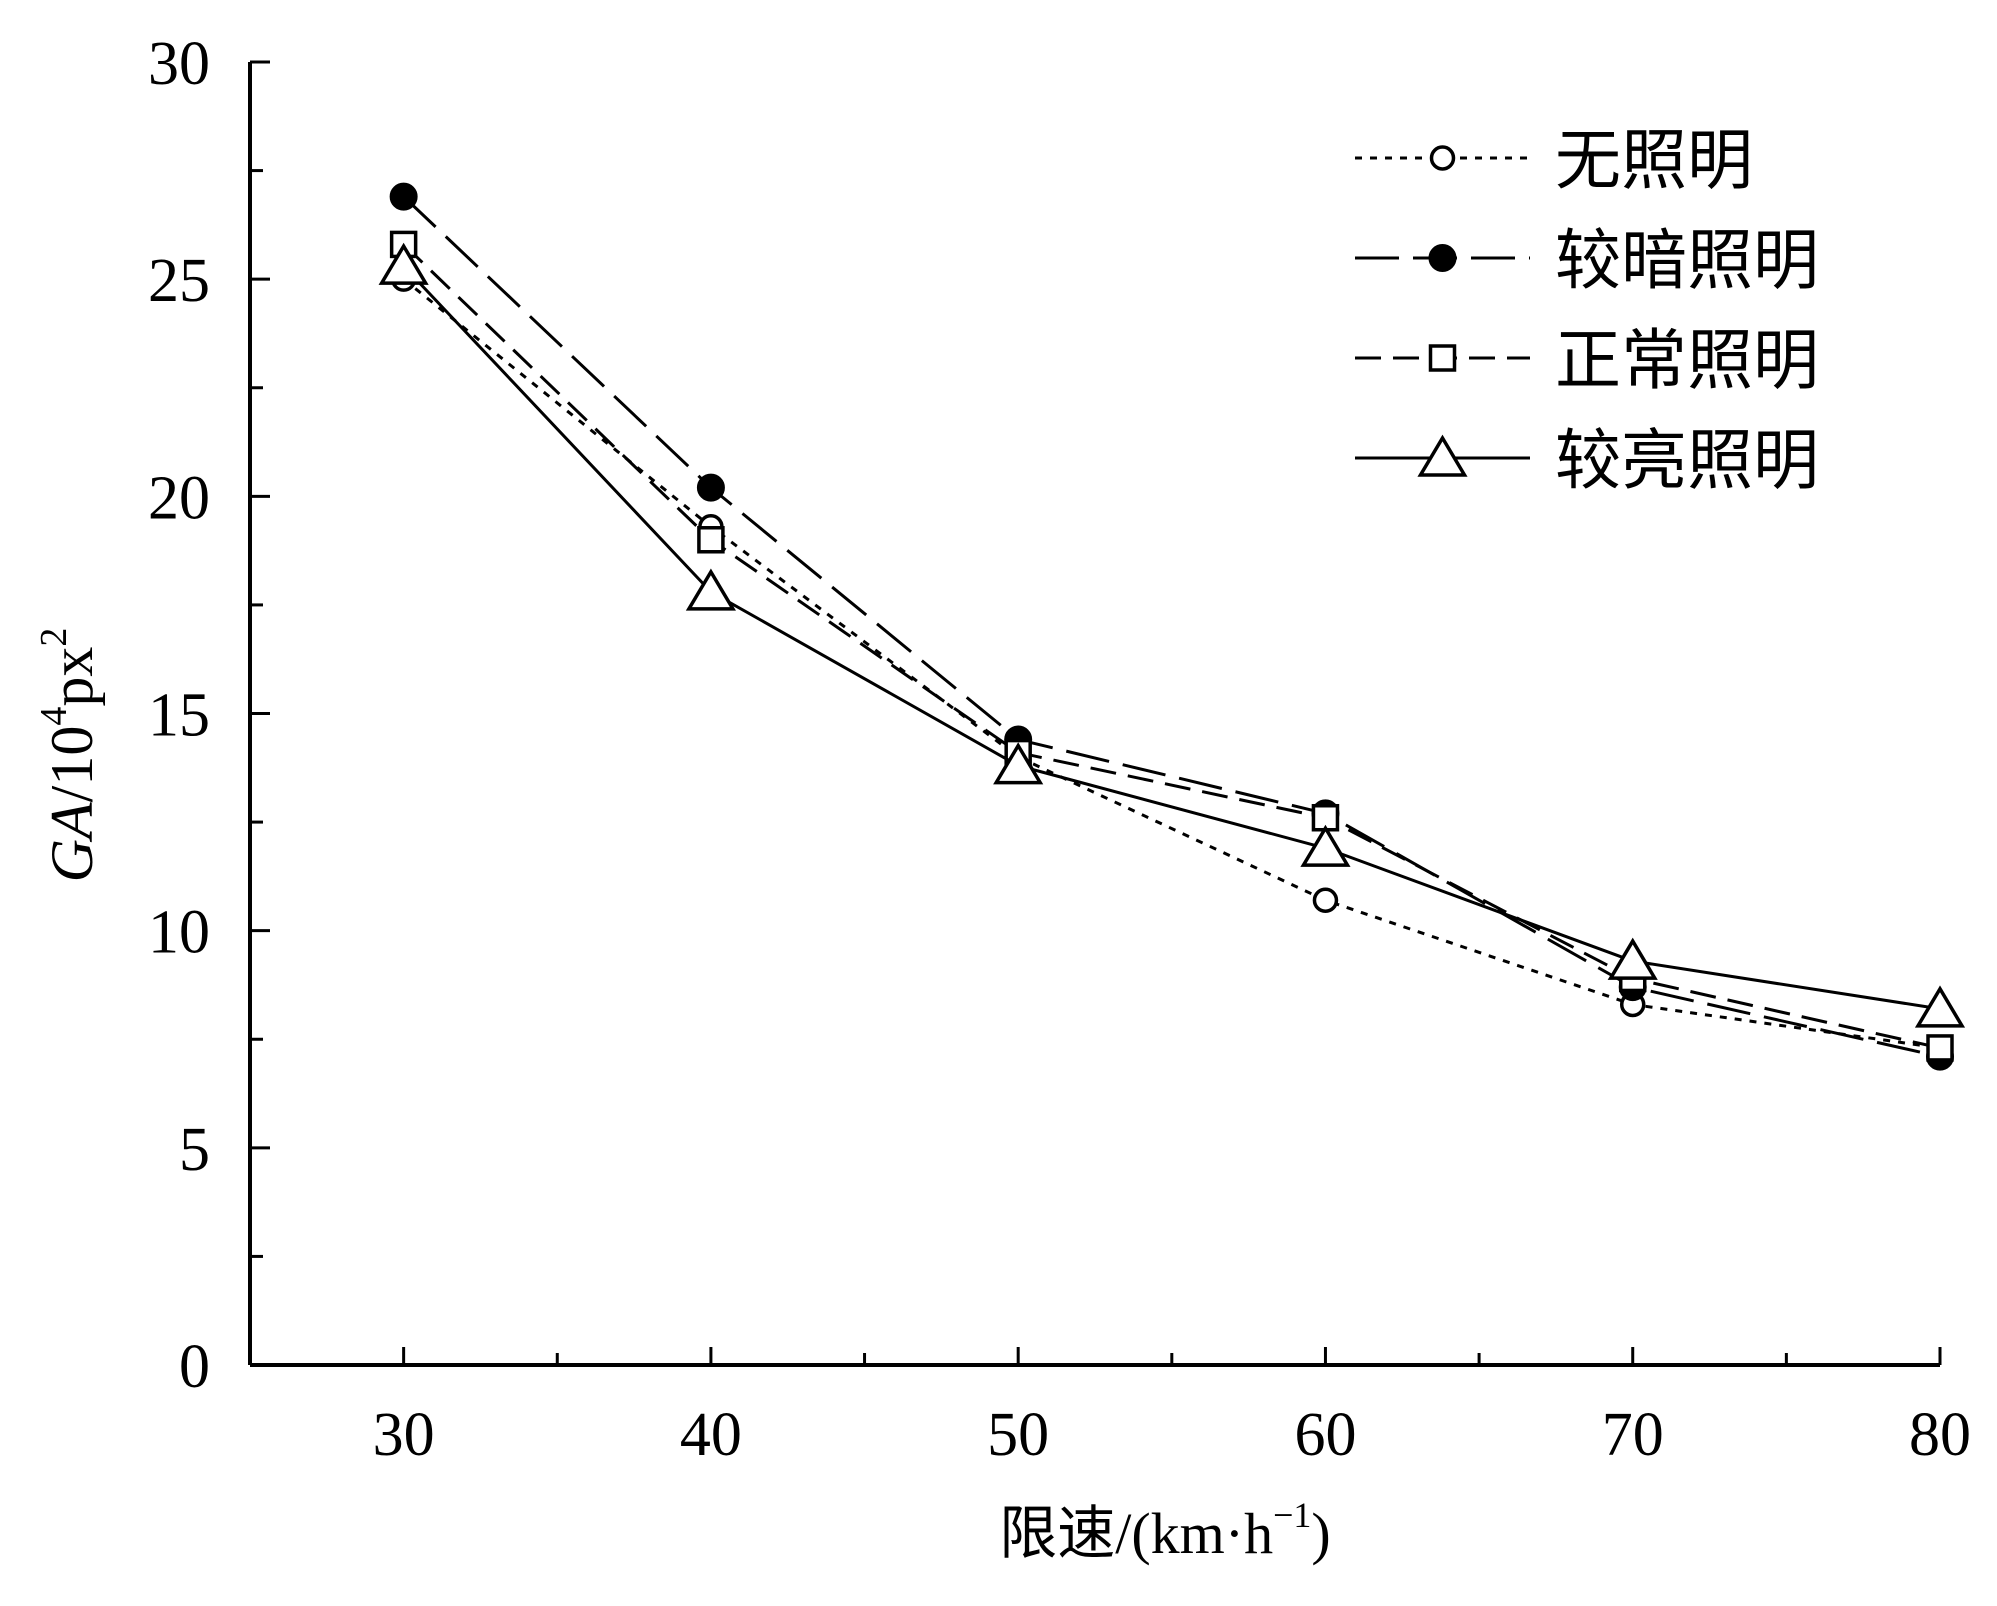  I want to click on x-axis-title: 限速/(km·h−1), so click(1165, 1530).